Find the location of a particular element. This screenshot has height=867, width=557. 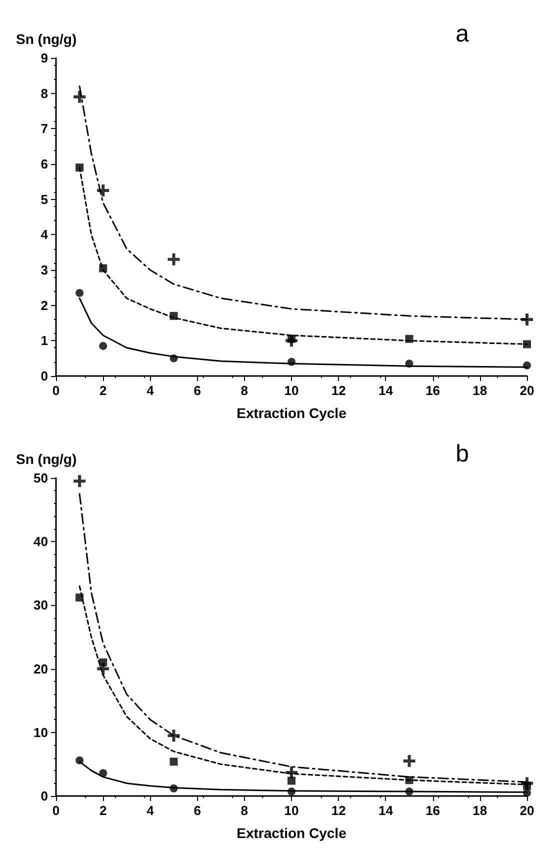

y-tick-label: 5 is located at coordinates (44, 199).